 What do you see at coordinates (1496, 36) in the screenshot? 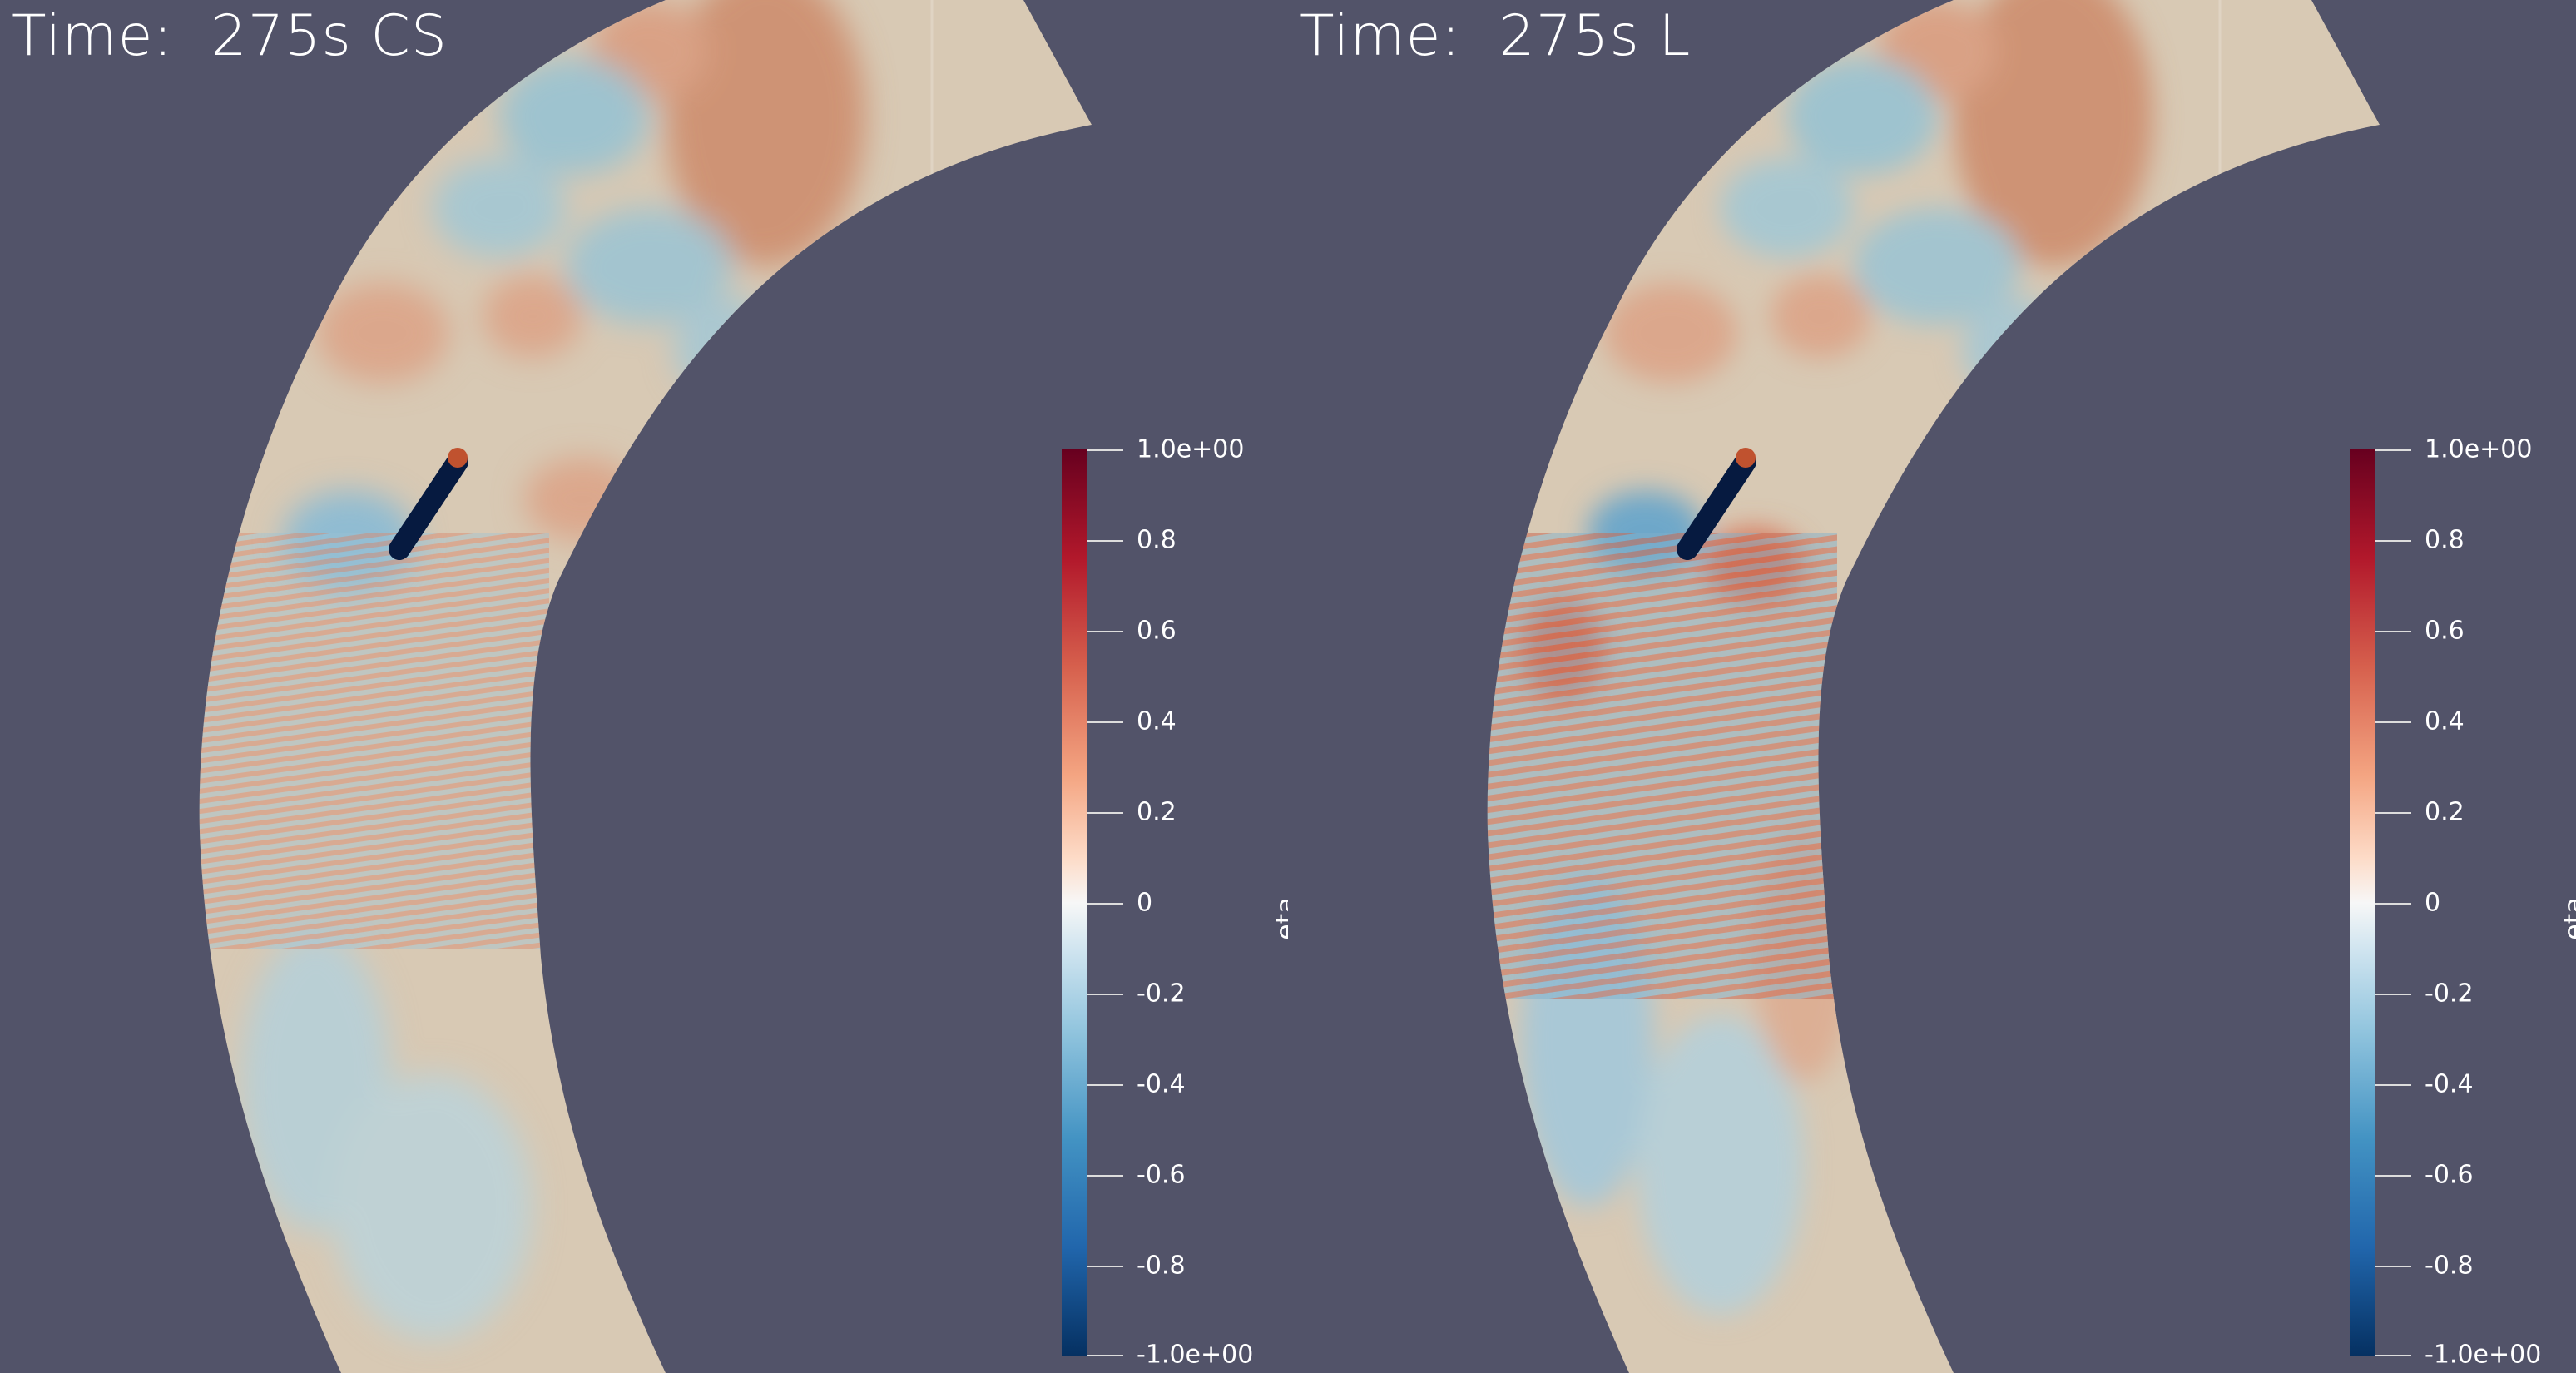
I see `time-label: Time: 275s L` at bounding box center [1496, 36].